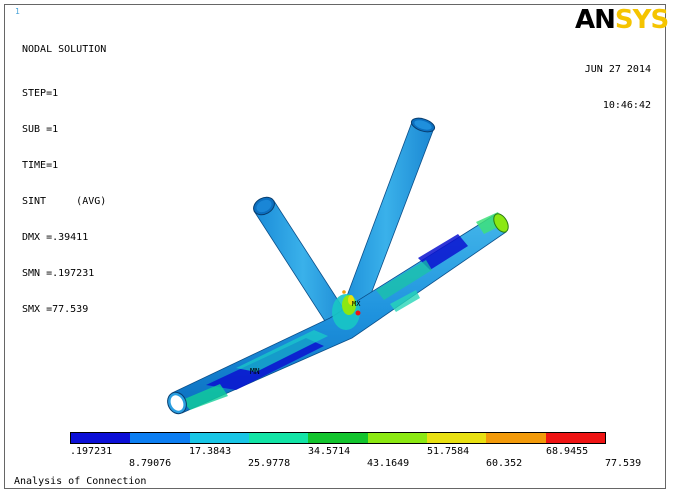 The width and height of the screenshot is (673, 495). What do you see at coordinates (210, 451) in the screenshot?
I see `legend-label-top-2: 17.3843` at bounding box center [210, 451].